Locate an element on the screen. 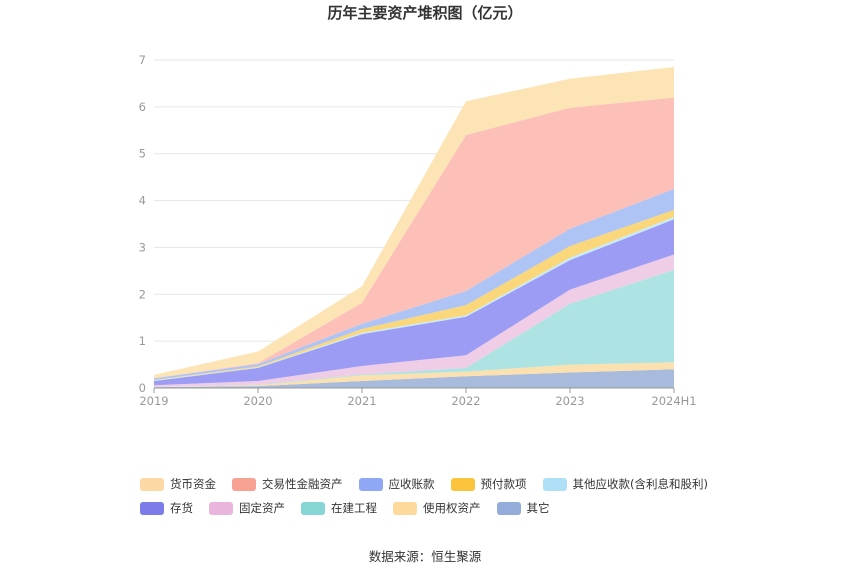 Image resolution: width=850 pixels, height=575 pixels. y-tick-label: 5 is located at coordinates (142, 154).